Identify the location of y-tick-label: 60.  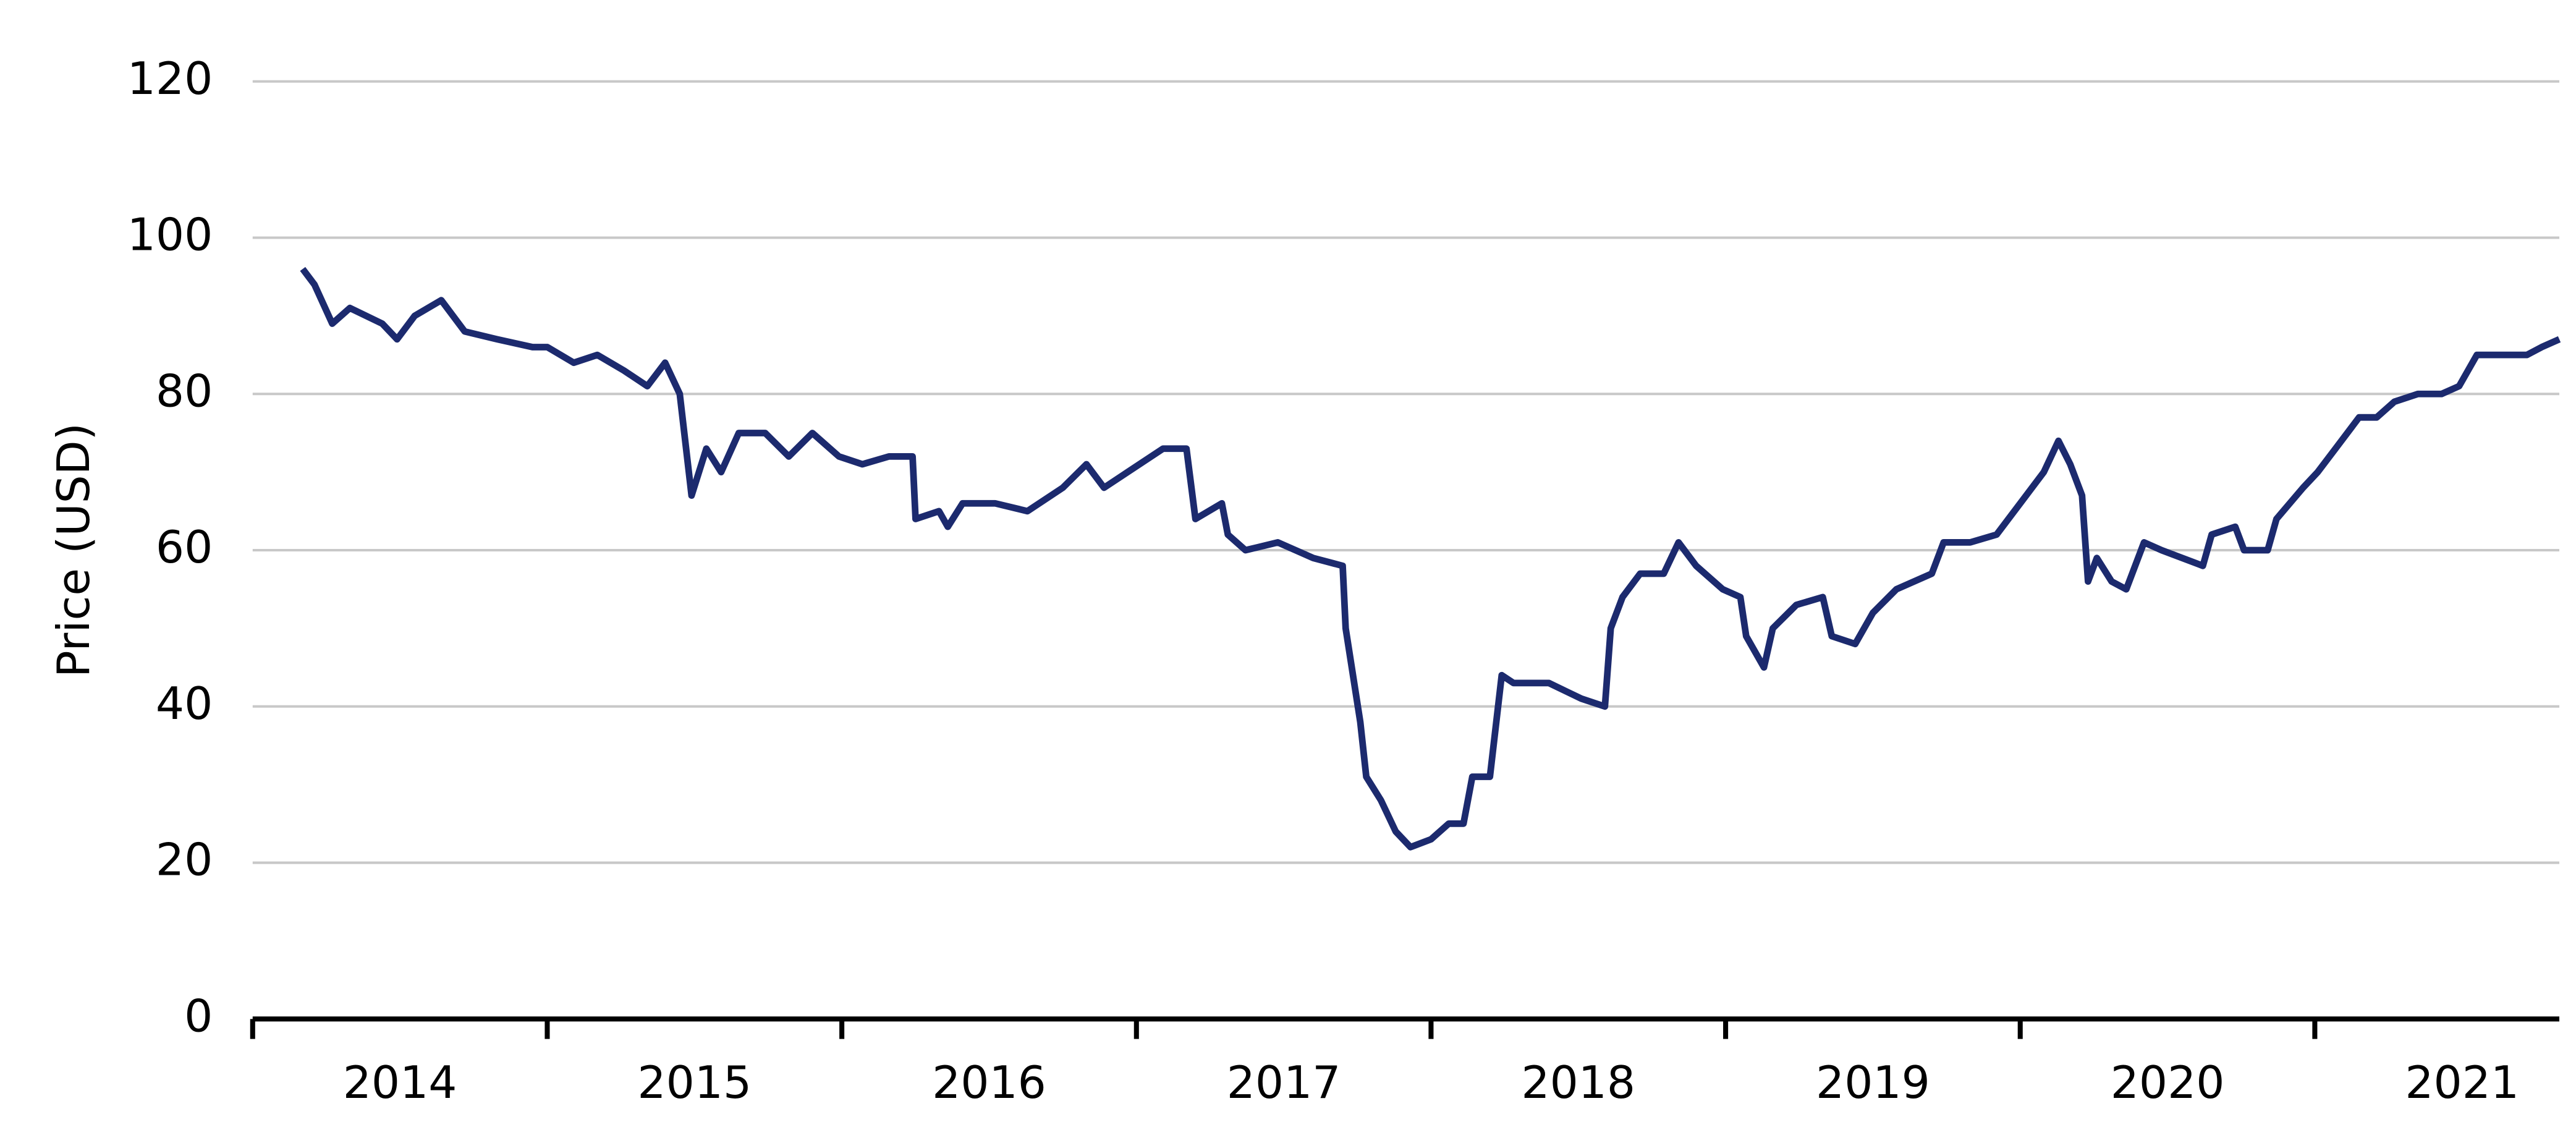
(184, 548).